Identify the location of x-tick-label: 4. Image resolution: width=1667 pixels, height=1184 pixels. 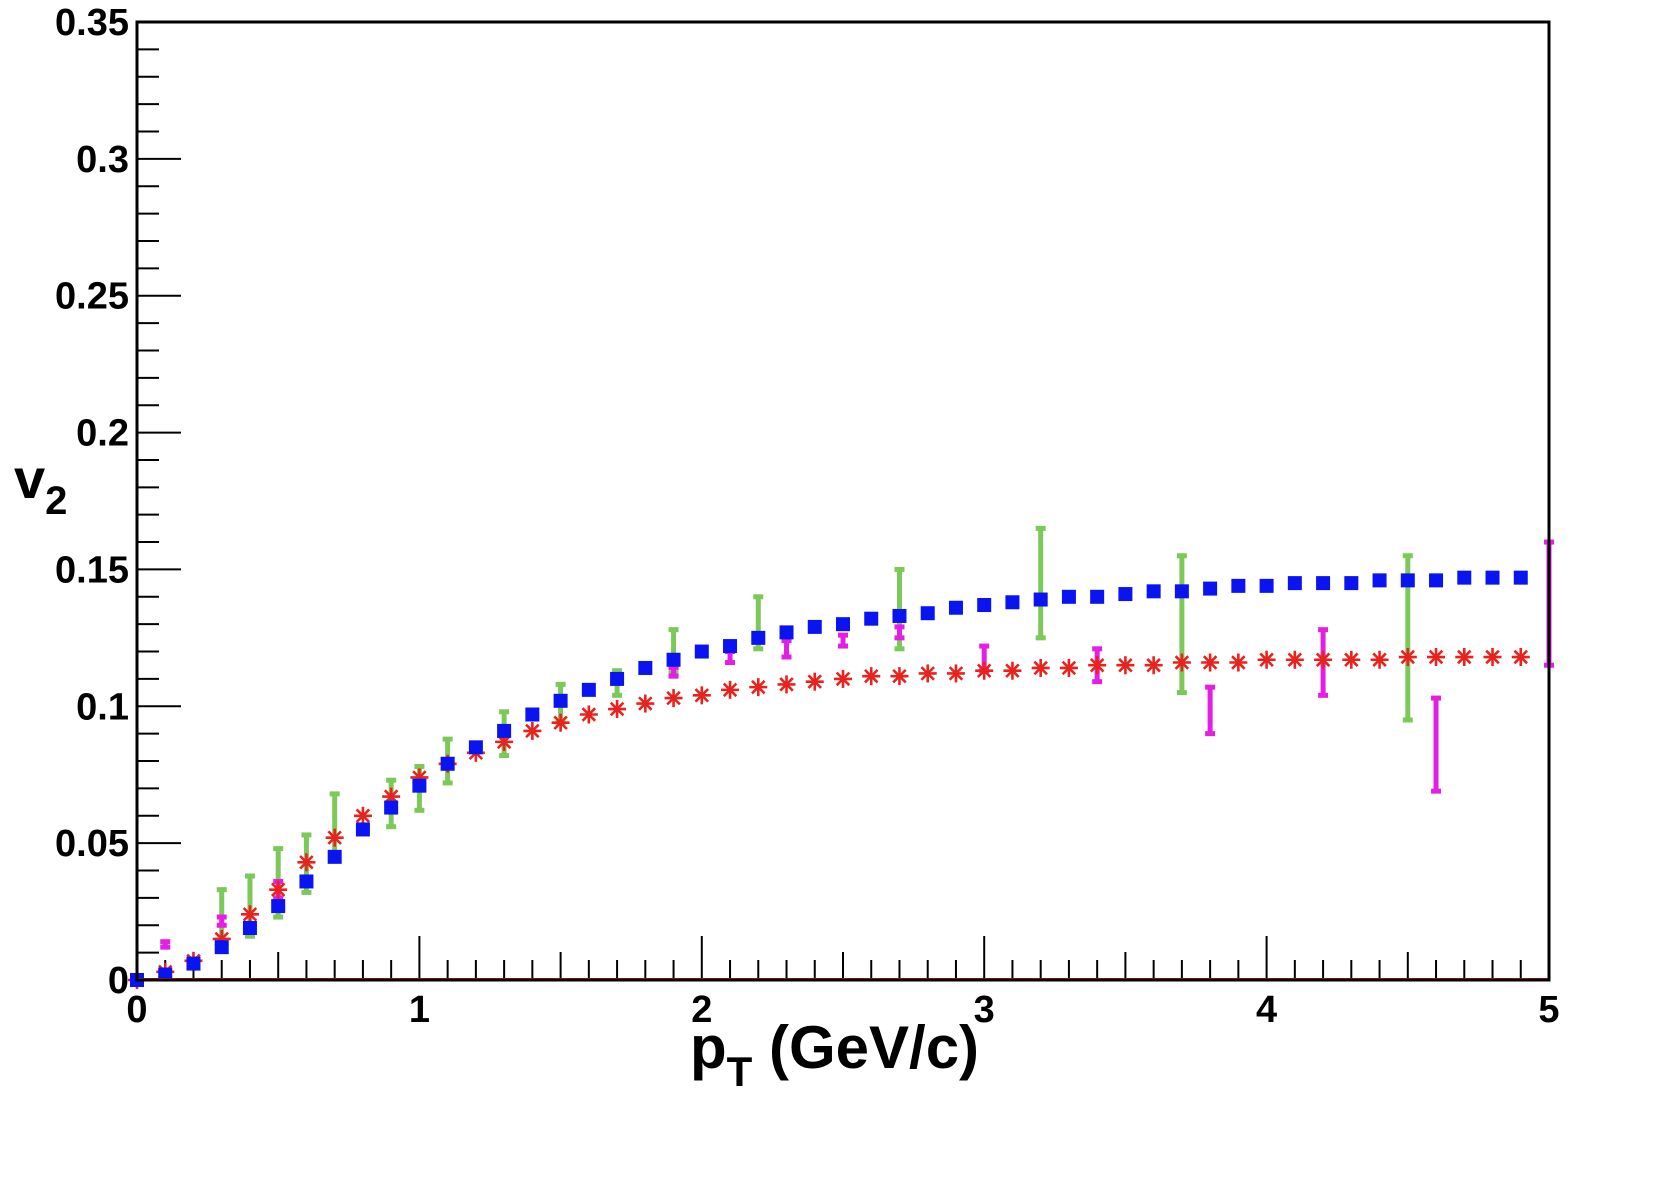
(1266, 1010).